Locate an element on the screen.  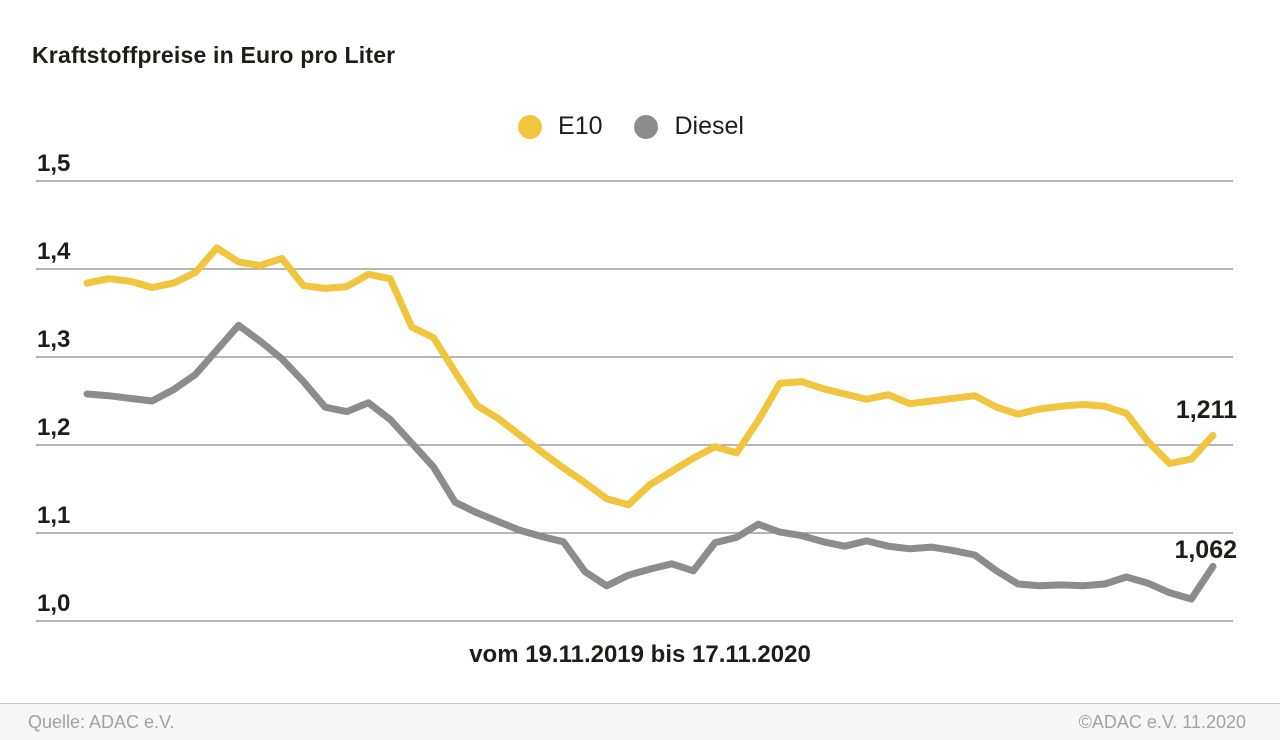
footer-bar: Quelle: ADAC e.V. ©ADAC e.V. 11.2020 is located at coordinates (640, 721).